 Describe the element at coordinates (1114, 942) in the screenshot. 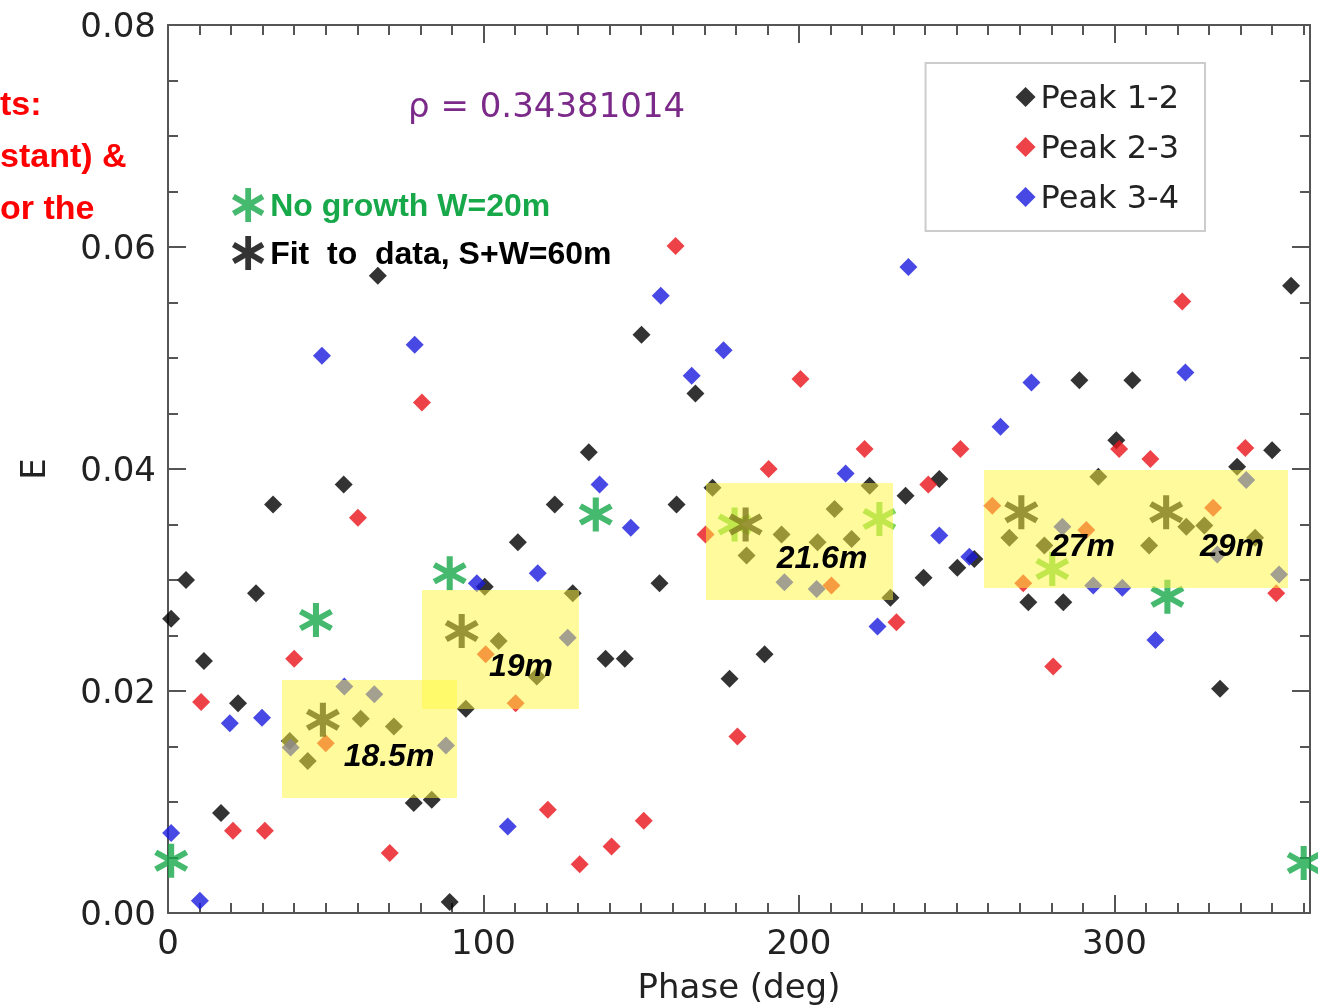

I see `x-tick-label: 300` at that location.